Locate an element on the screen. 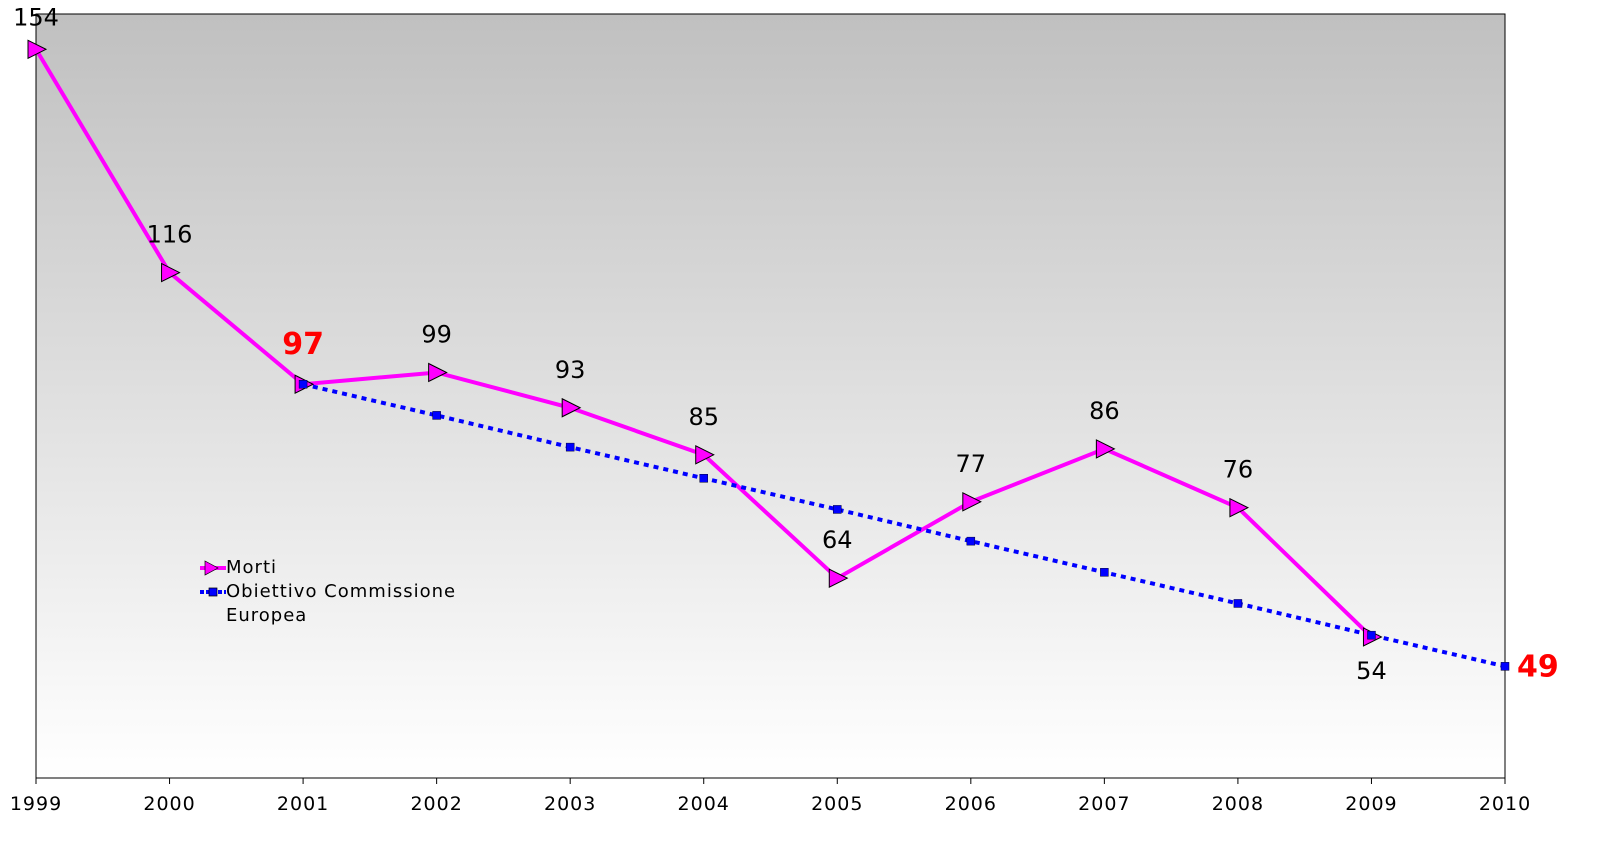 Image resolution: width=1605 pixels, height=848 pixels. legend-label: Morti is located at coordinates (252, 567).